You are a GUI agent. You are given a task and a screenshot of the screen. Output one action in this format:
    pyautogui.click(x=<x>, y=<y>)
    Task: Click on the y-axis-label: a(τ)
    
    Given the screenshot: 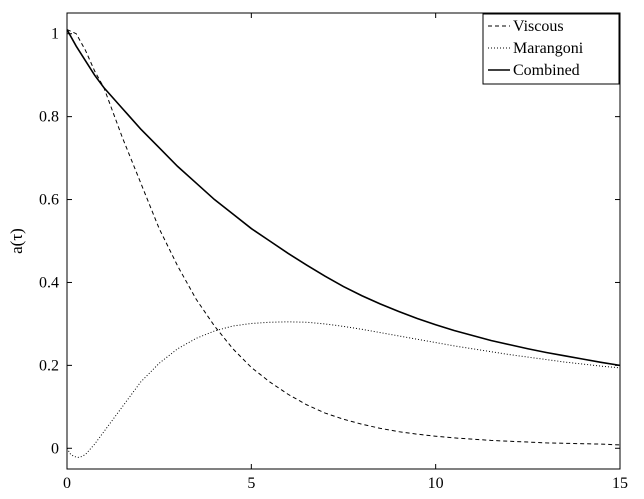 What is the action you would take?
    pyautogui.click(x=16, y=241)
    